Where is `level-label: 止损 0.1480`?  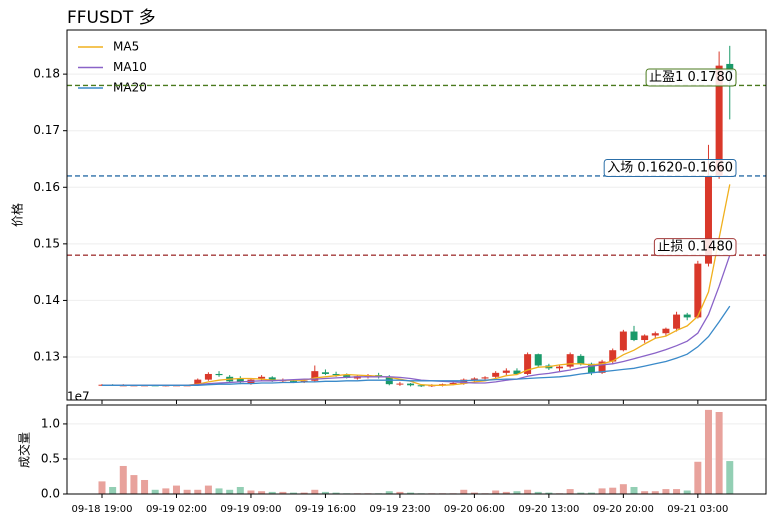
level-label: 止损 0.1480 is located at coordinates (695, 247).